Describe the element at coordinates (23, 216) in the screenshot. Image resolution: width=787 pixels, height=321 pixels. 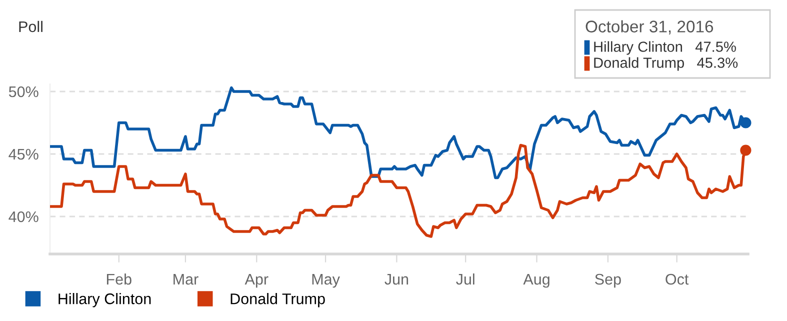
I see `y-tick-label: 40%` at that location.